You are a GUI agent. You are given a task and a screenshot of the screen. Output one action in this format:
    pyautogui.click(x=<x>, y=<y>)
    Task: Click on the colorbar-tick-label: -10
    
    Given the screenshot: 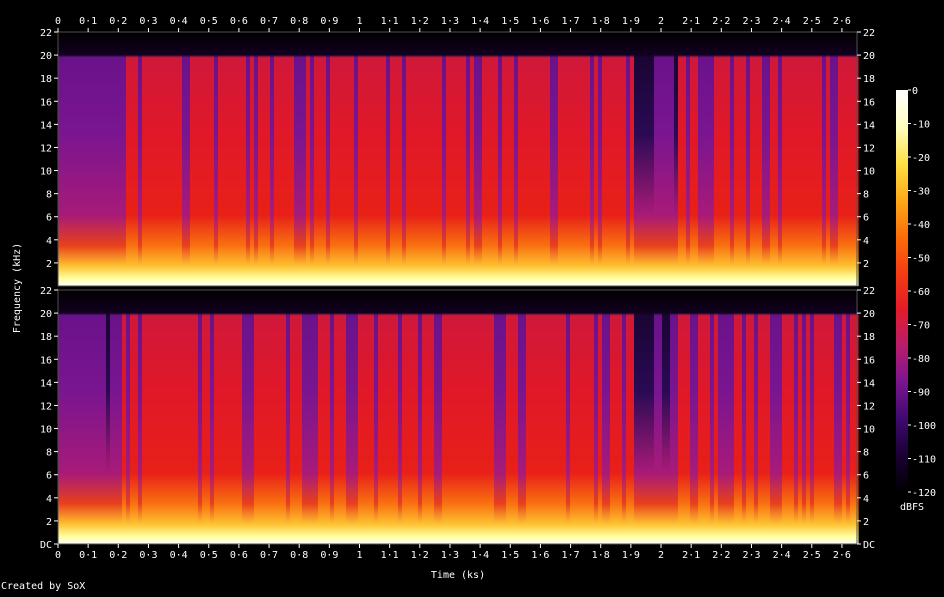 What is the action you would take?
    pyautogui.click(x=921, y=125)
    